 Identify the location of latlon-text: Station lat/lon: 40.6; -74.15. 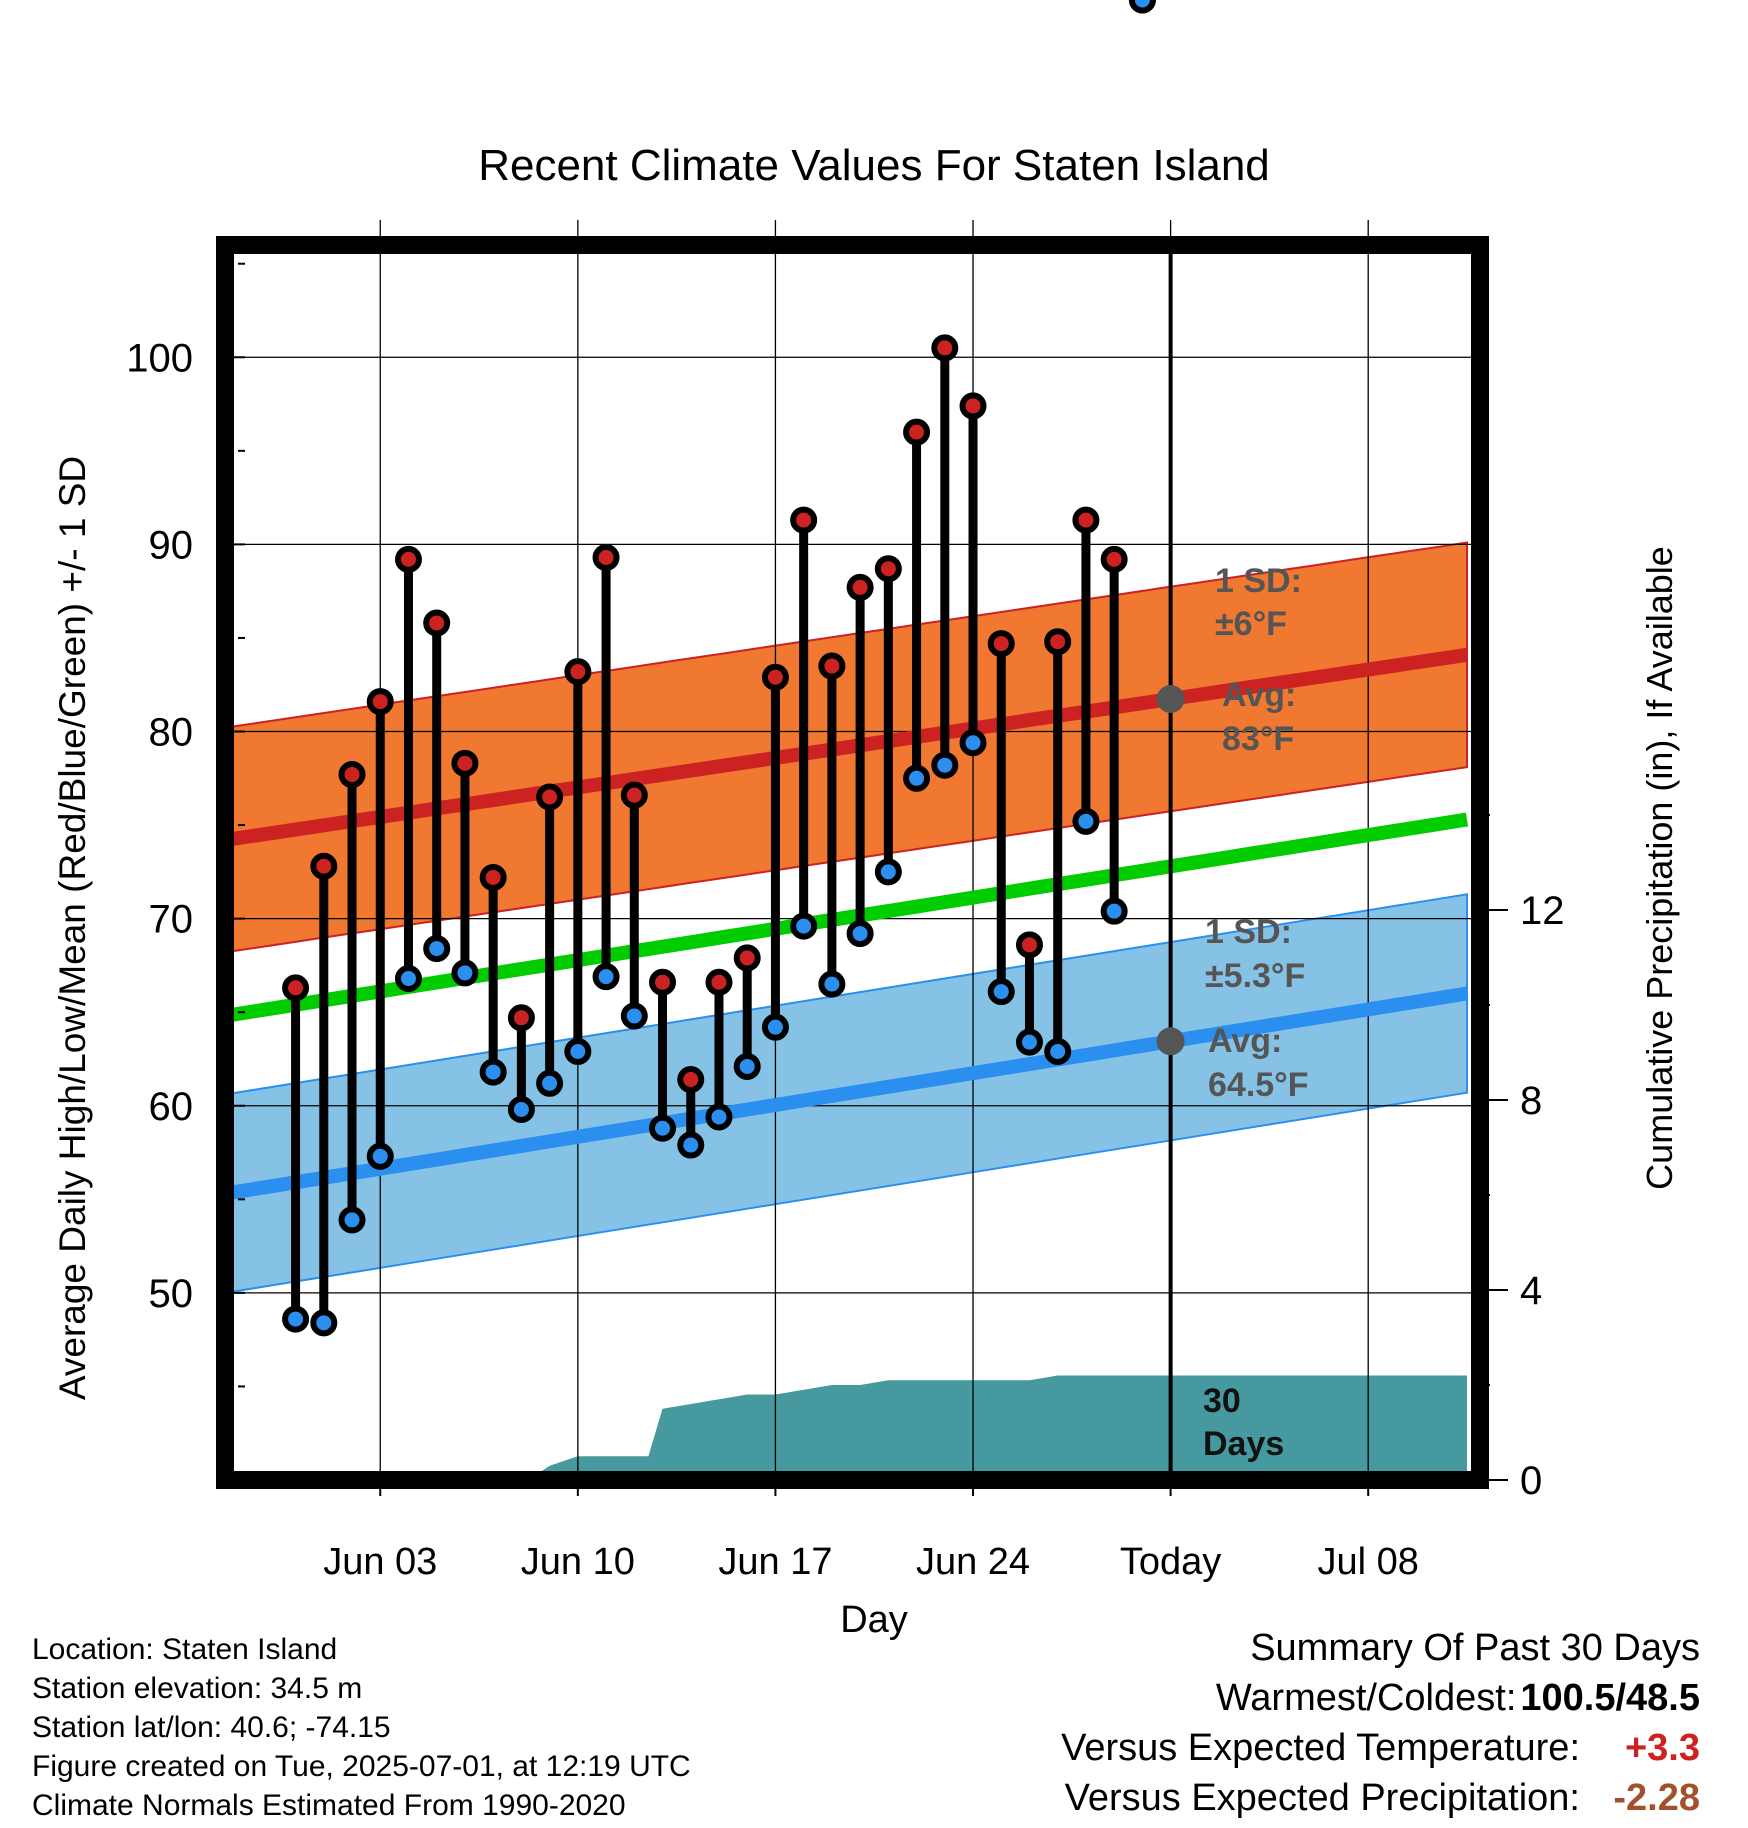
(211, 1727).